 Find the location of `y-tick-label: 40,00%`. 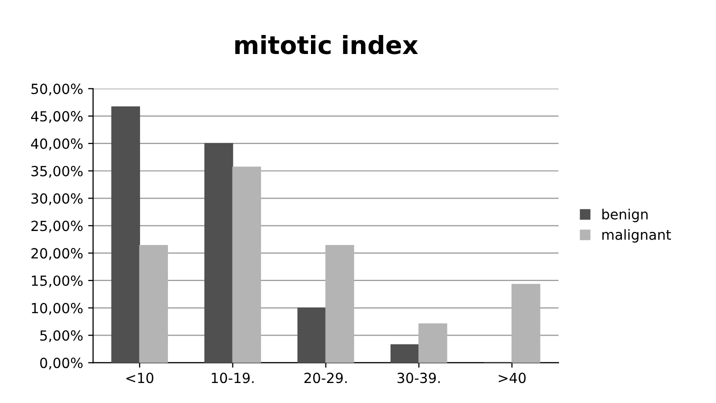

y-tick-label: 40,00% is located at coordinates (57, 144).